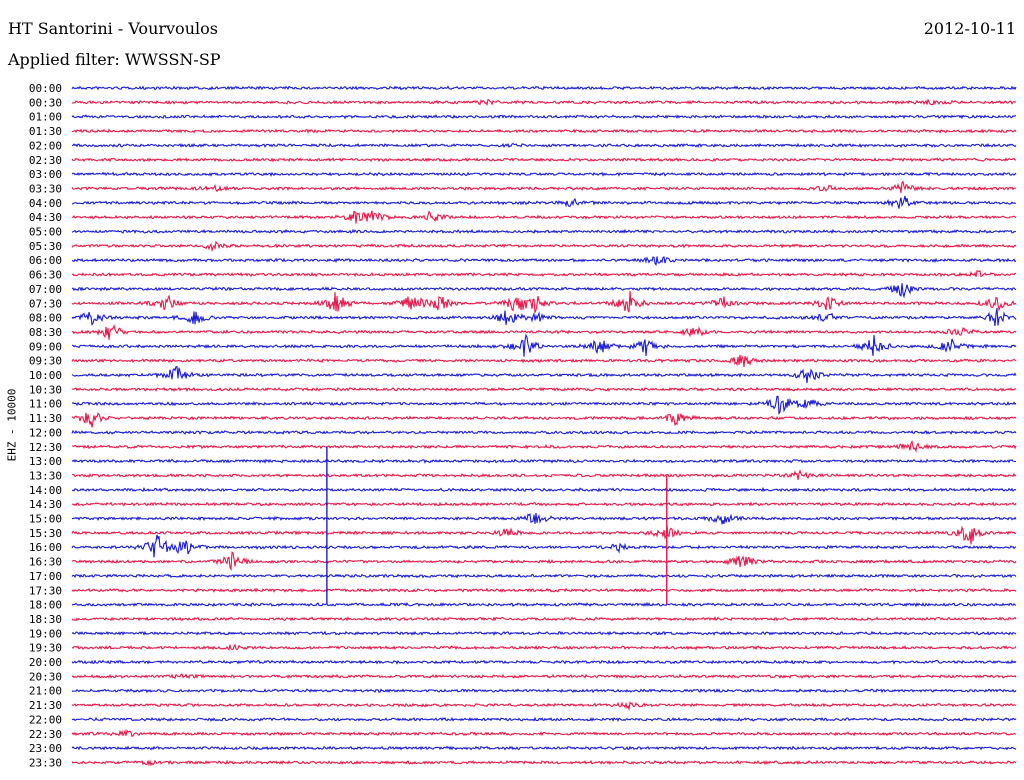 Image resolution: width=1024 pixels, height=780 pixels. What do you see at coordinates (45, 676) in the screenshot?
I see `time-label: 20:30` at bounding box center [45, 676].